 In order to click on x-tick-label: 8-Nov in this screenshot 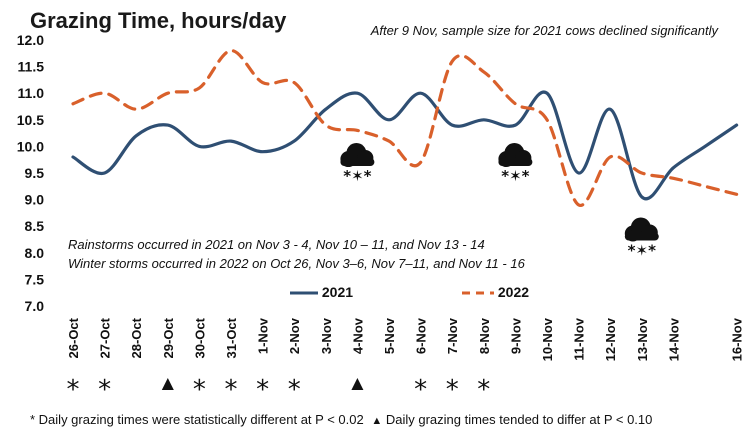, I will do `click(484, 335)`.